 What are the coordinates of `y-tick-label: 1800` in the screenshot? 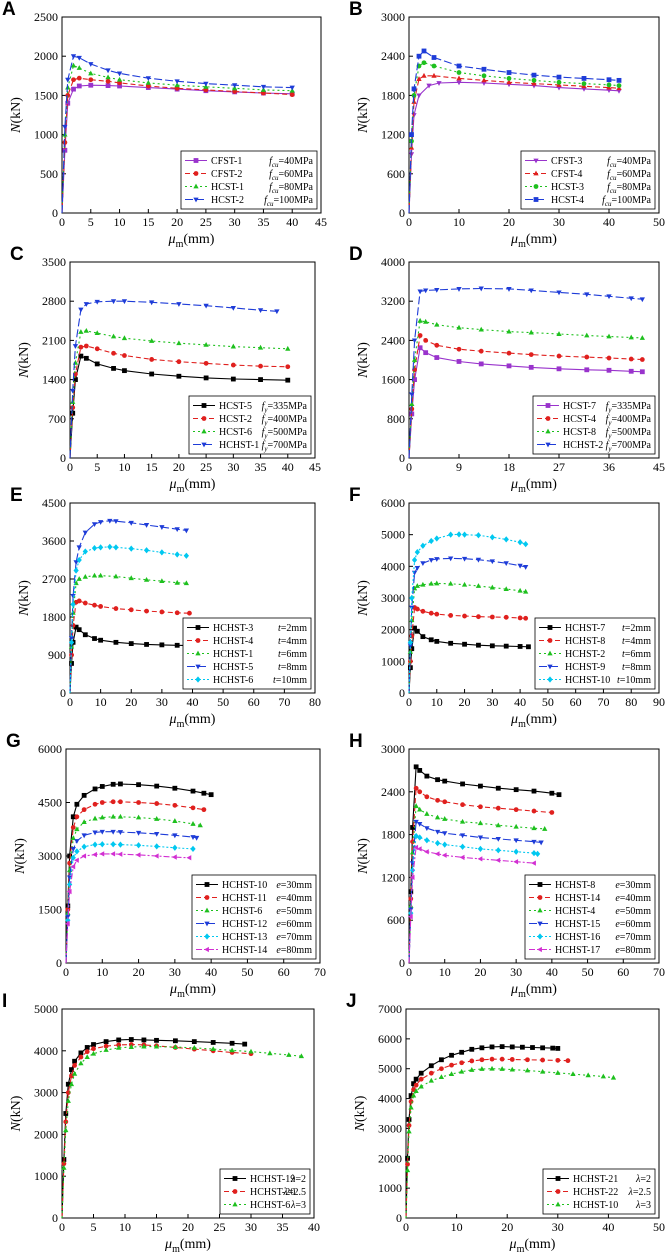 It's located at (393, 835).